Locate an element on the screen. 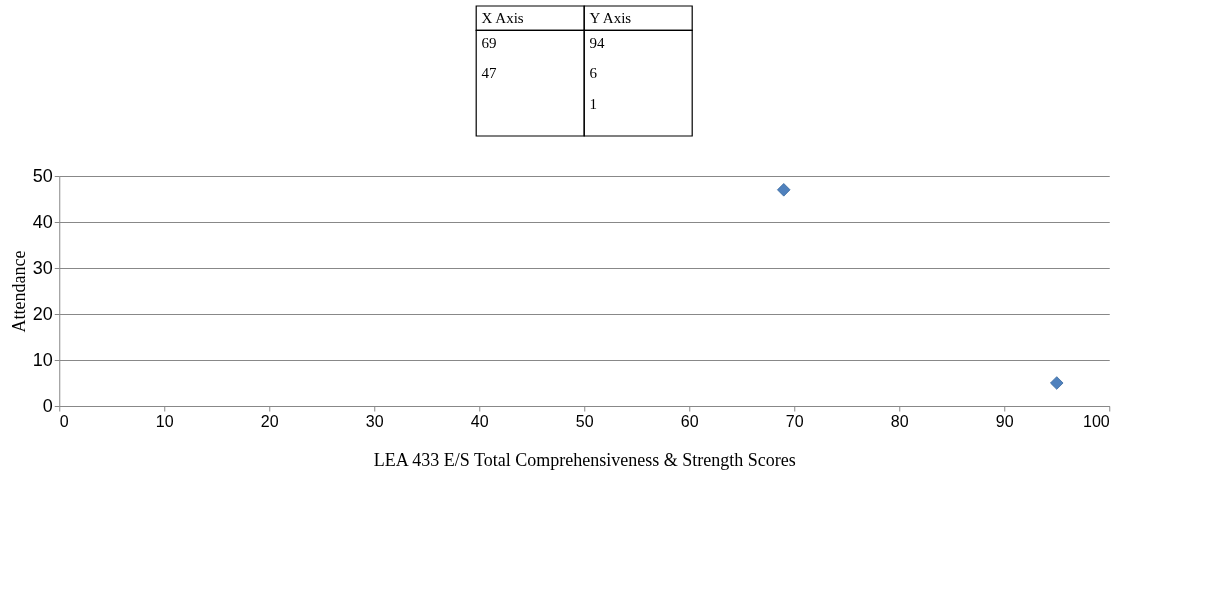 This screenshot has height=616, width=1229. text: 1 is located at coordinates (593, 104).